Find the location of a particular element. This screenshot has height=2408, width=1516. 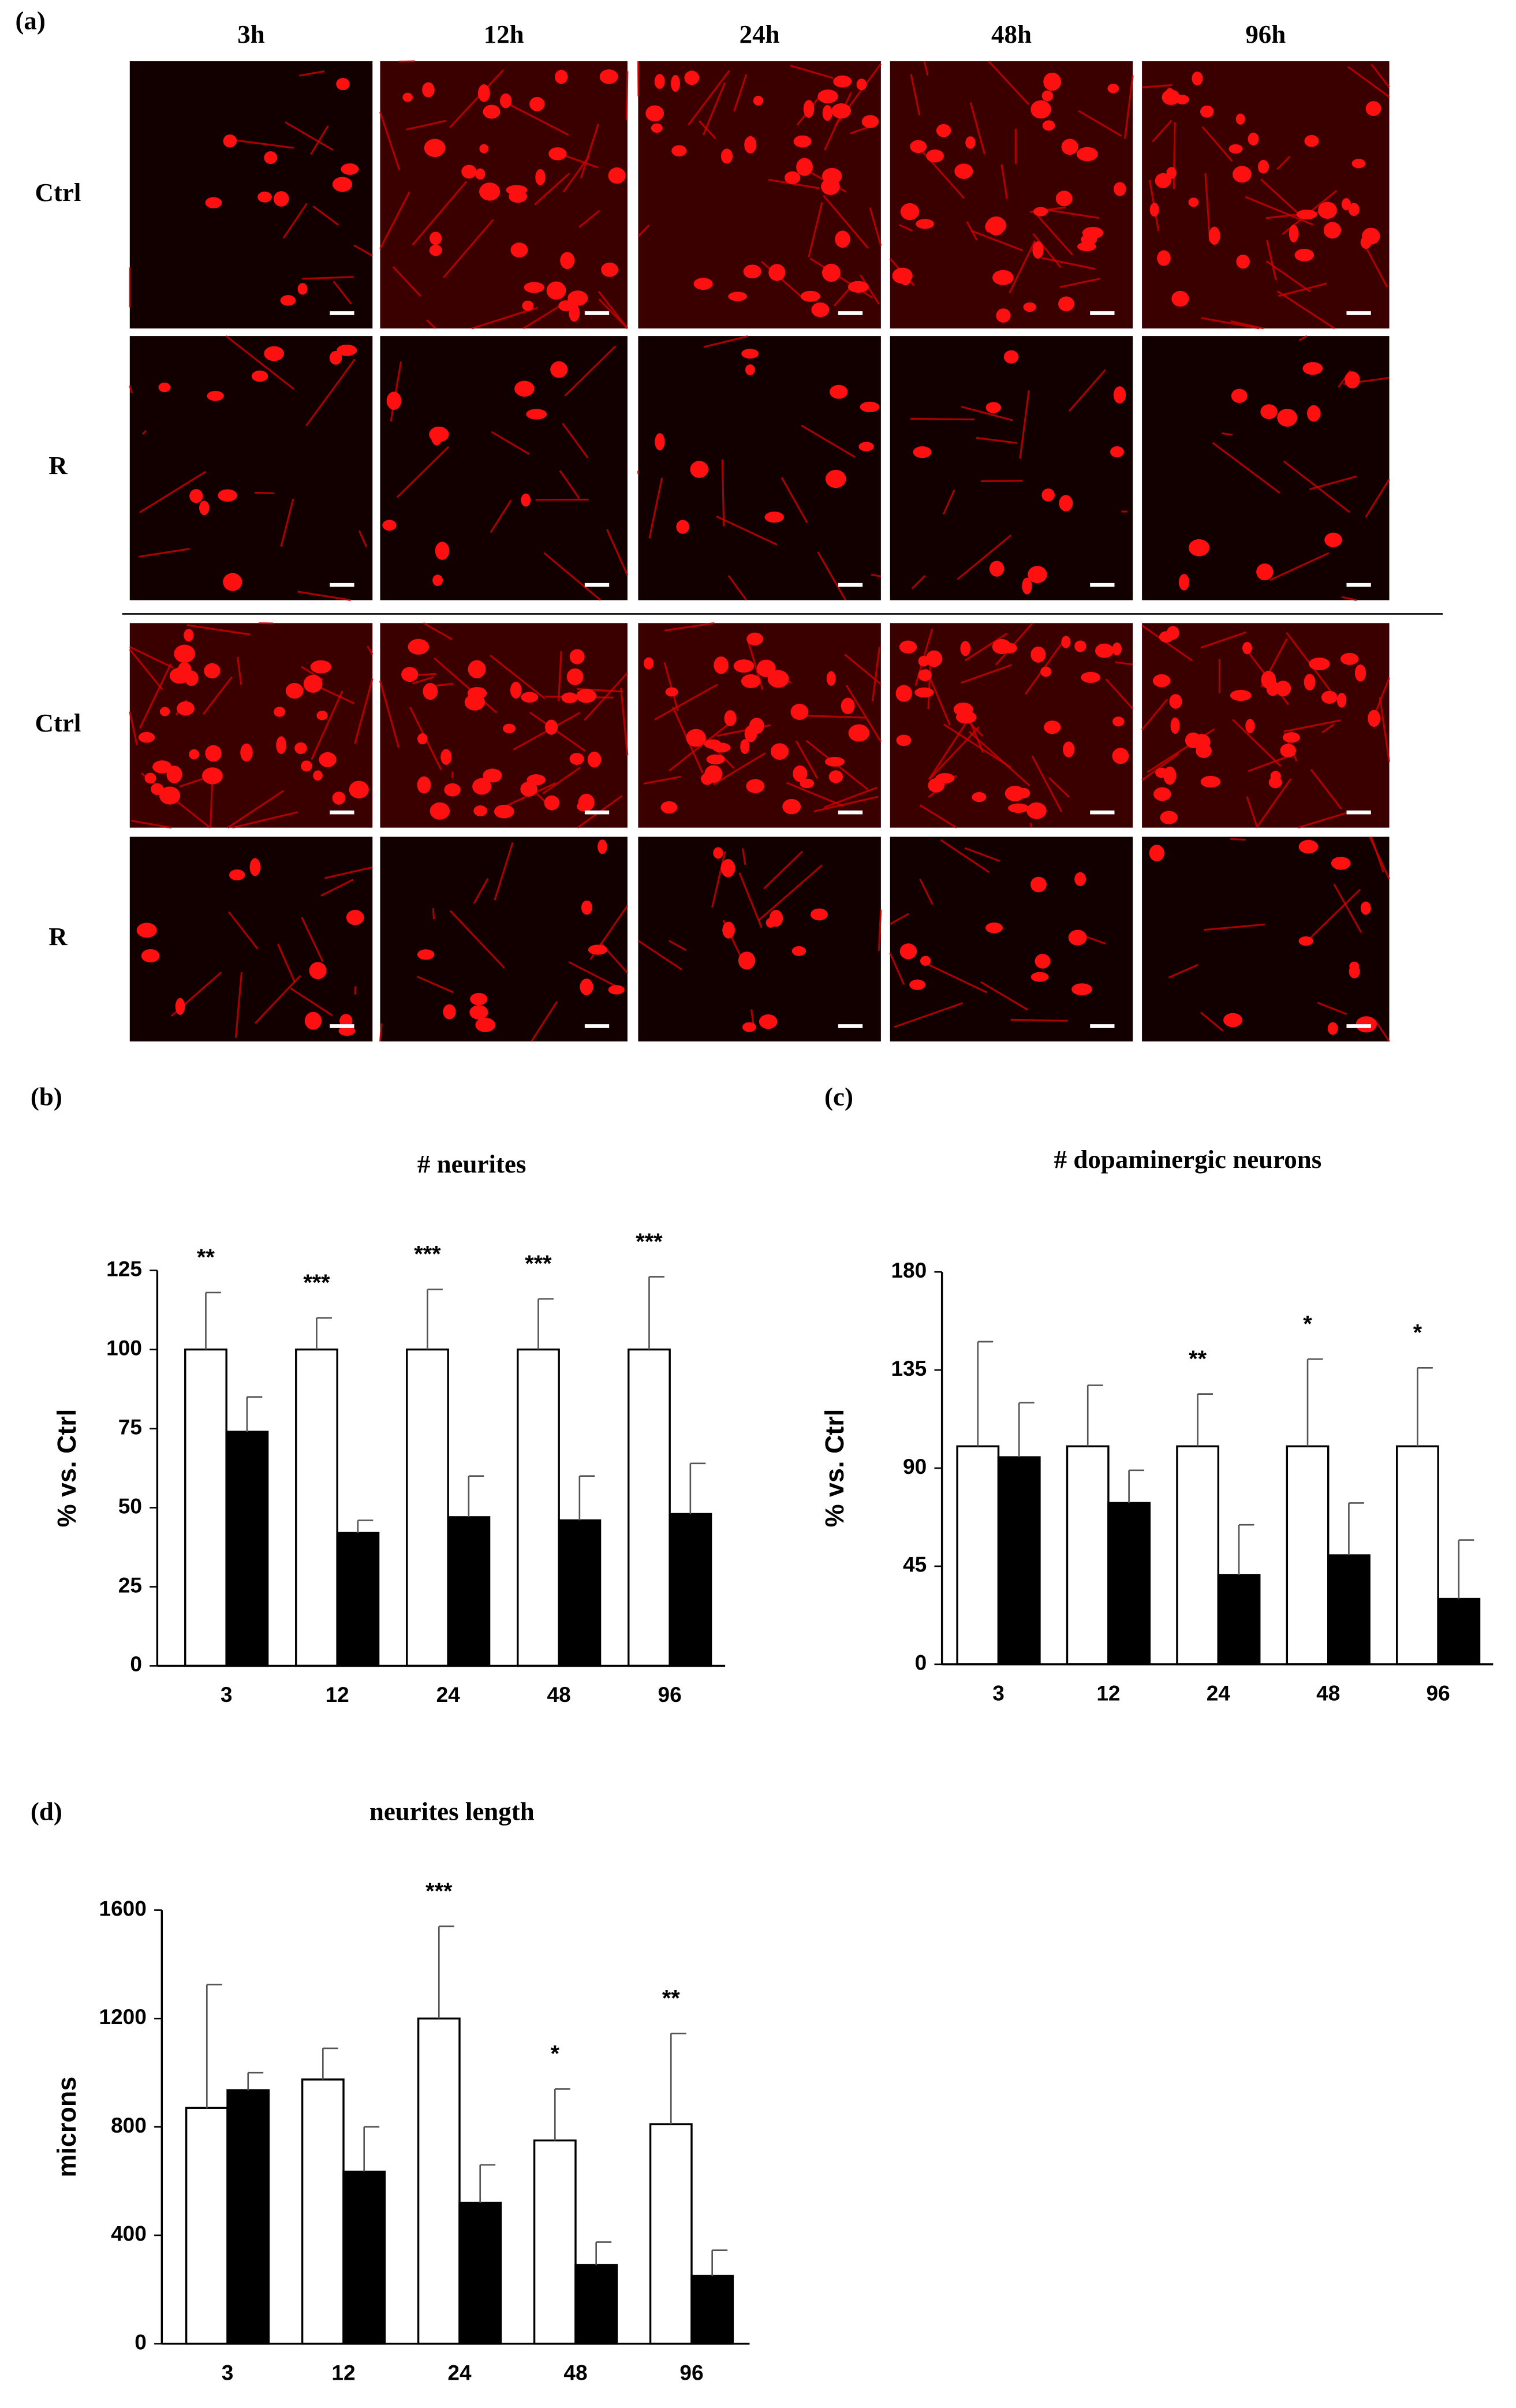

y-axis-label: % vs. Ctrl is located at coordinates (66, 1468).